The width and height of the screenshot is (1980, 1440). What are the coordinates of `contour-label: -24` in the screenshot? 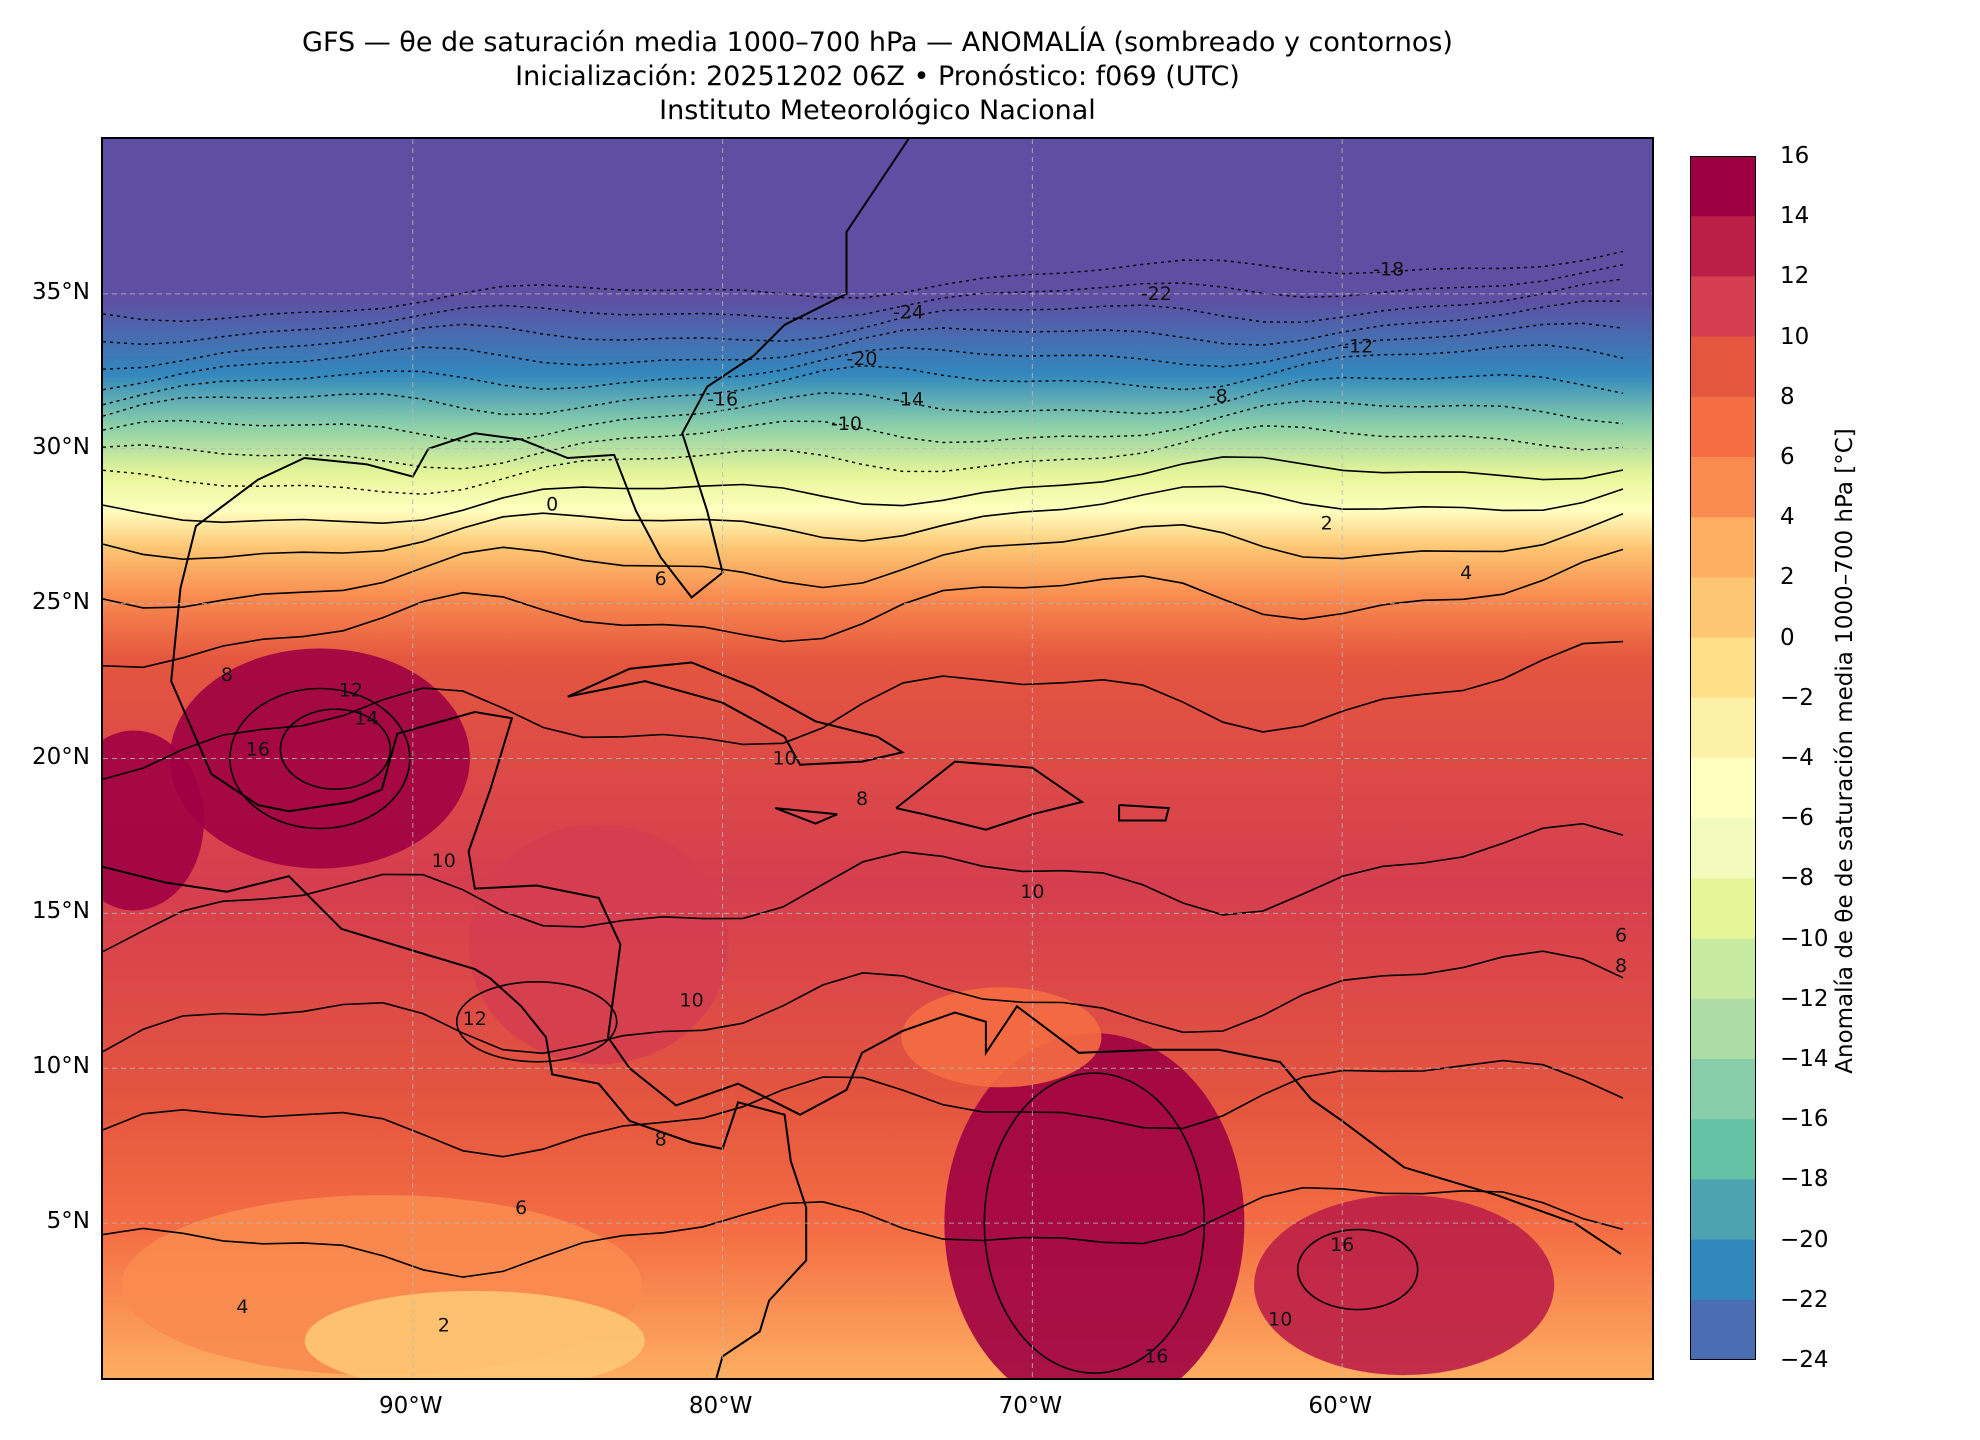 It's located at (908, 313).